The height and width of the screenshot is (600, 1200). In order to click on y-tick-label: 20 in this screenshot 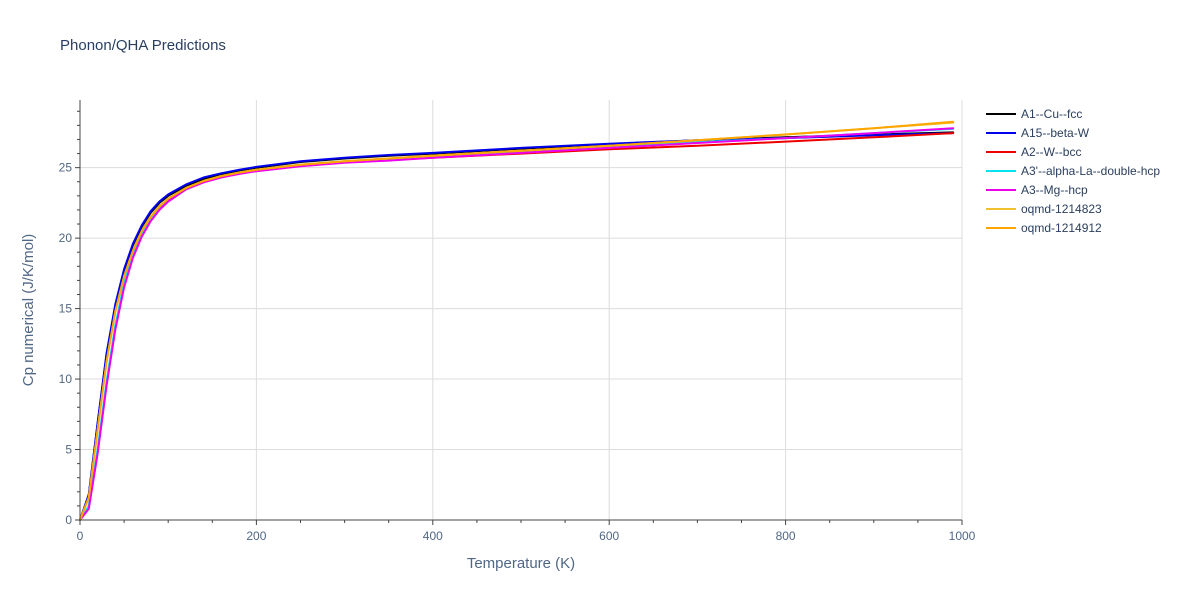, I will do `click(66, 238)`.